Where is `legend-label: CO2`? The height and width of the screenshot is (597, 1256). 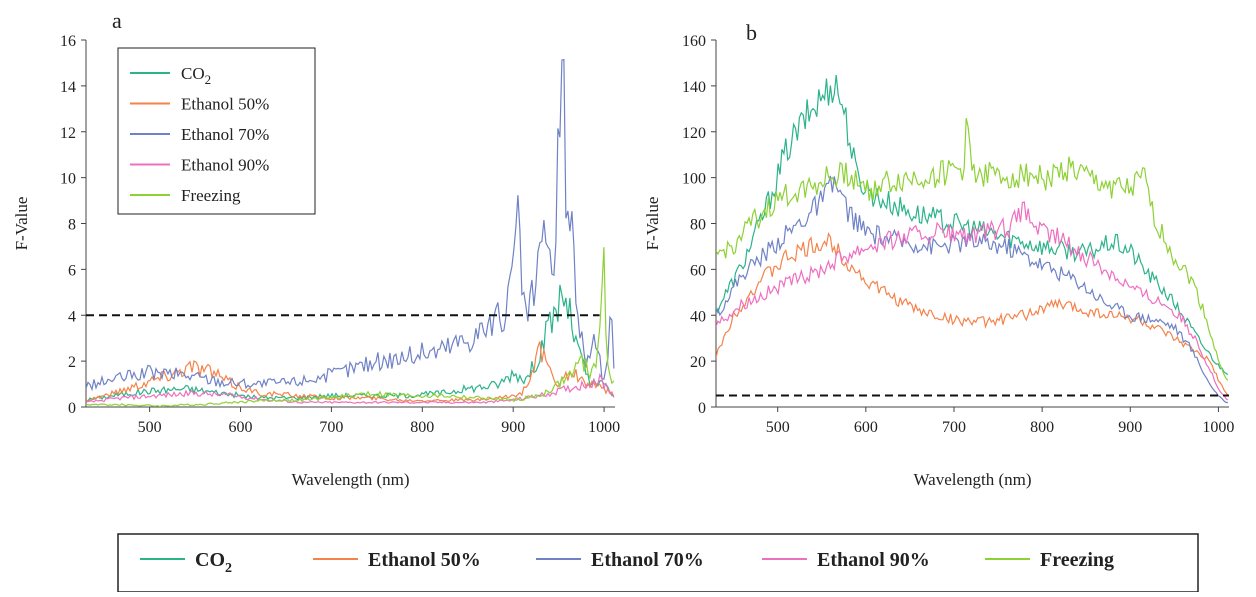
legend-label: CO2 is located at coordinates (196, 75).